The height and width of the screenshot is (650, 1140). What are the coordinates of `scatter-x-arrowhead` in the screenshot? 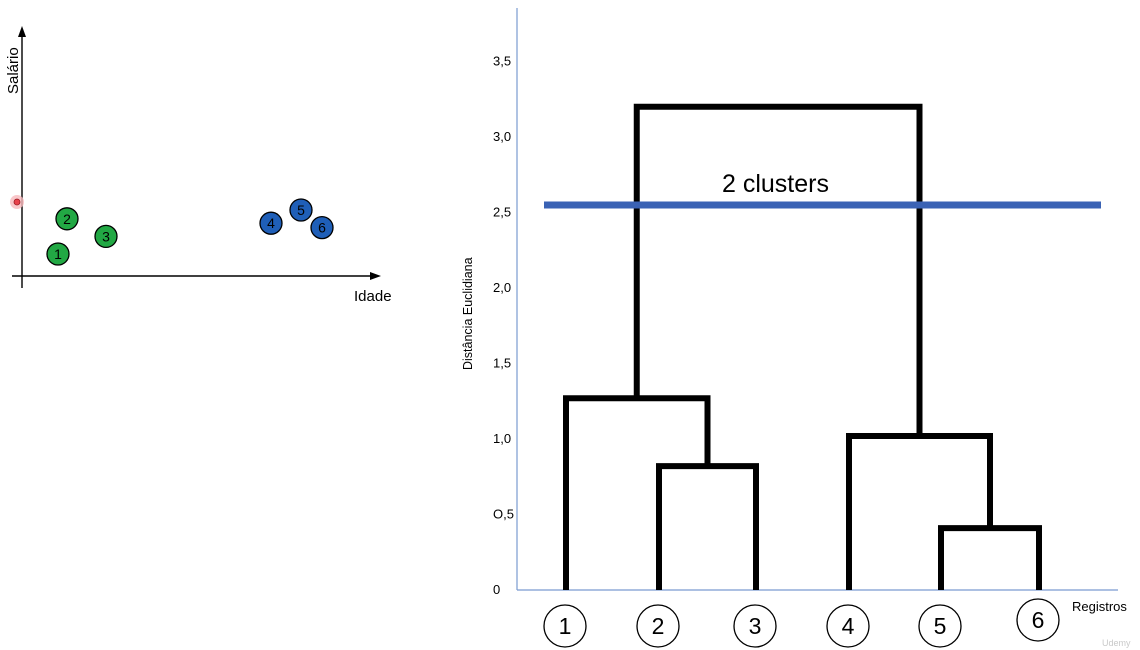 It's located at (375, 276).